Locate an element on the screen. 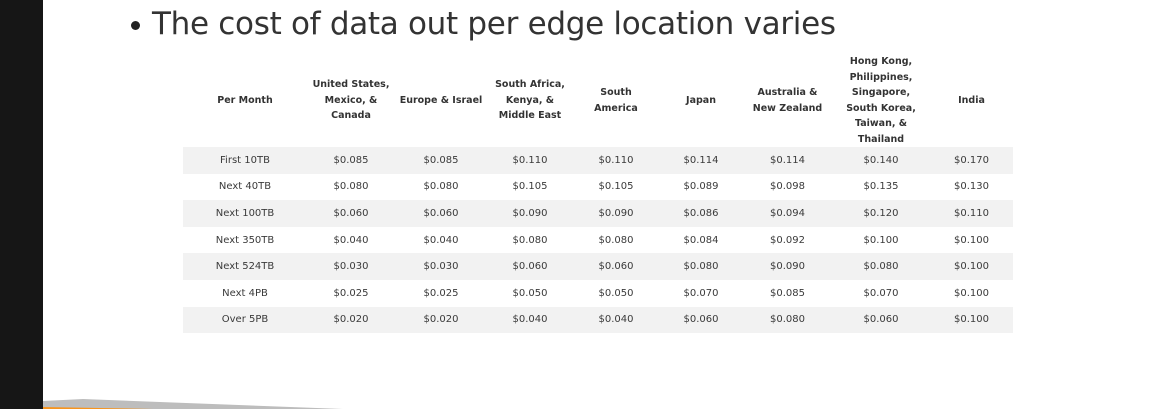  price-cell: $0.094 is located at coordinates (787, 213).